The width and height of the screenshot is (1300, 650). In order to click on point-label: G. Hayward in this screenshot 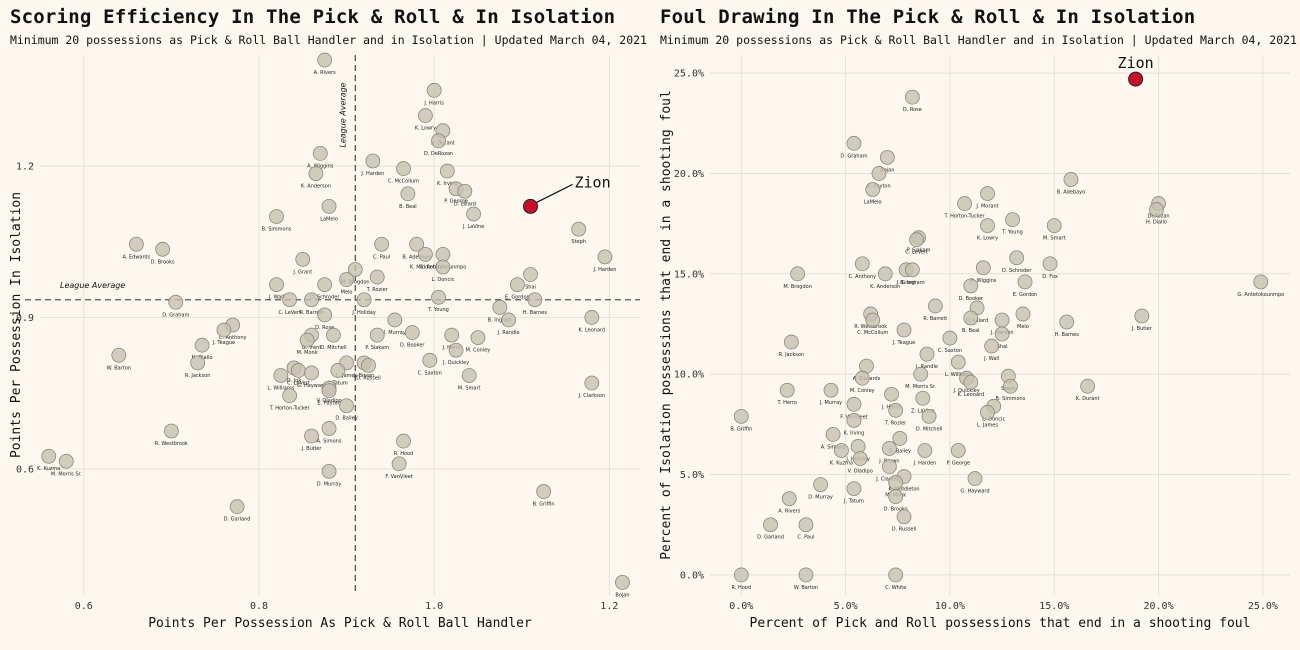, I will do `click(311, 386)`.